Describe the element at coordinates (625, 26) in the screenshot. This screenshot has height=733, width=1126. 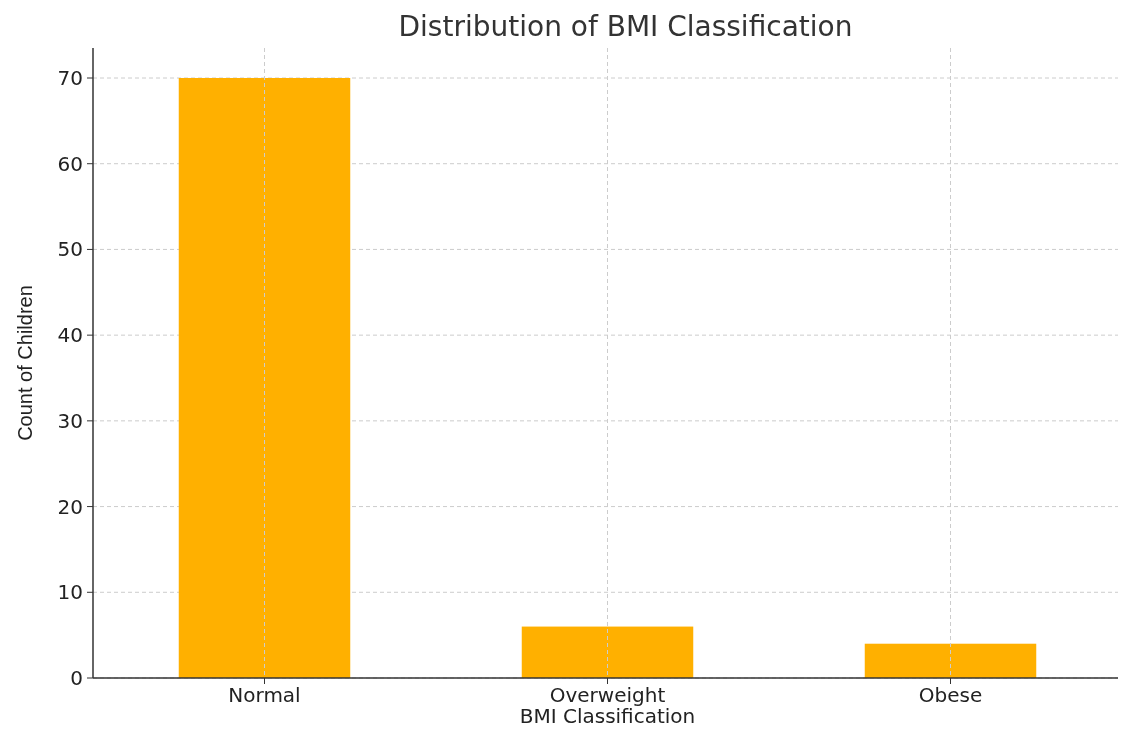
I see `chart-title: Distribution of BMI Classification` at that location.